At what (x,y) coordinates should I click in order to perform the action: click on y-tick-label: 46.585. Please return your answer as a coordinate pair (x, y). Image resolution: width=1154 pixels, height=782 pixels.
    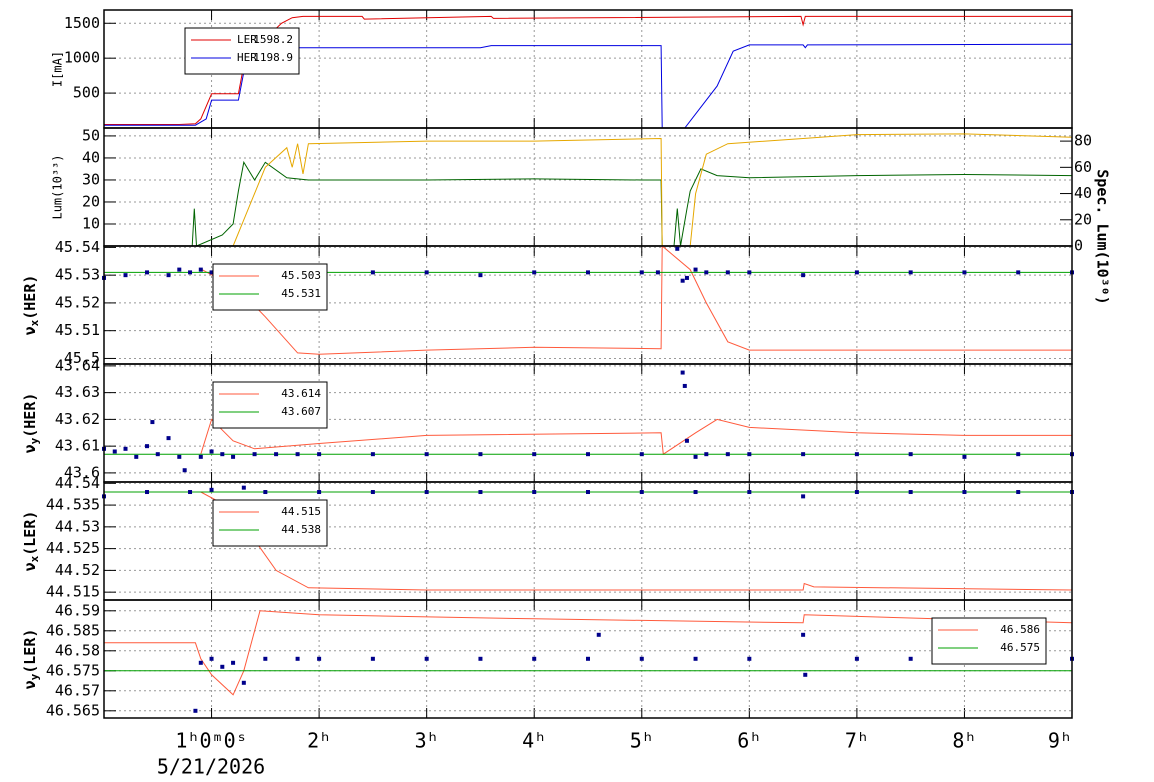
    Looking at the image, I should click on (73, 630).